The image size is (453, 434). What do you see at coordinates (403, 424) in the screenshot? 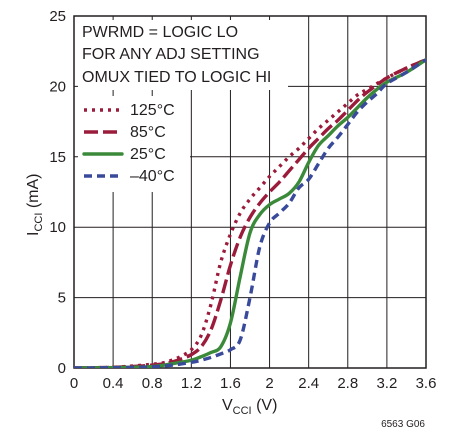
I see `figure-id: 6563 G06` at bounding box center [403, 424].